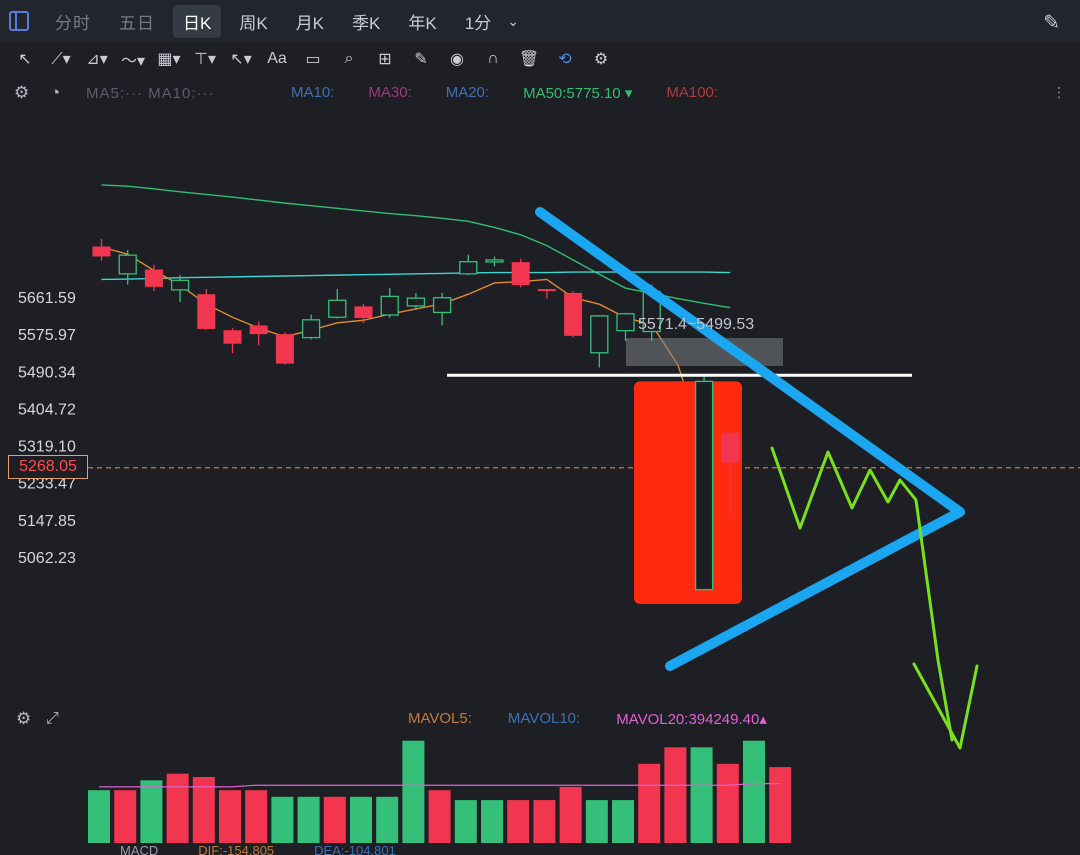  Describe the element at coordinates (493, 58) in the screenshot. I see `magnet-icon: ∩` at that location.